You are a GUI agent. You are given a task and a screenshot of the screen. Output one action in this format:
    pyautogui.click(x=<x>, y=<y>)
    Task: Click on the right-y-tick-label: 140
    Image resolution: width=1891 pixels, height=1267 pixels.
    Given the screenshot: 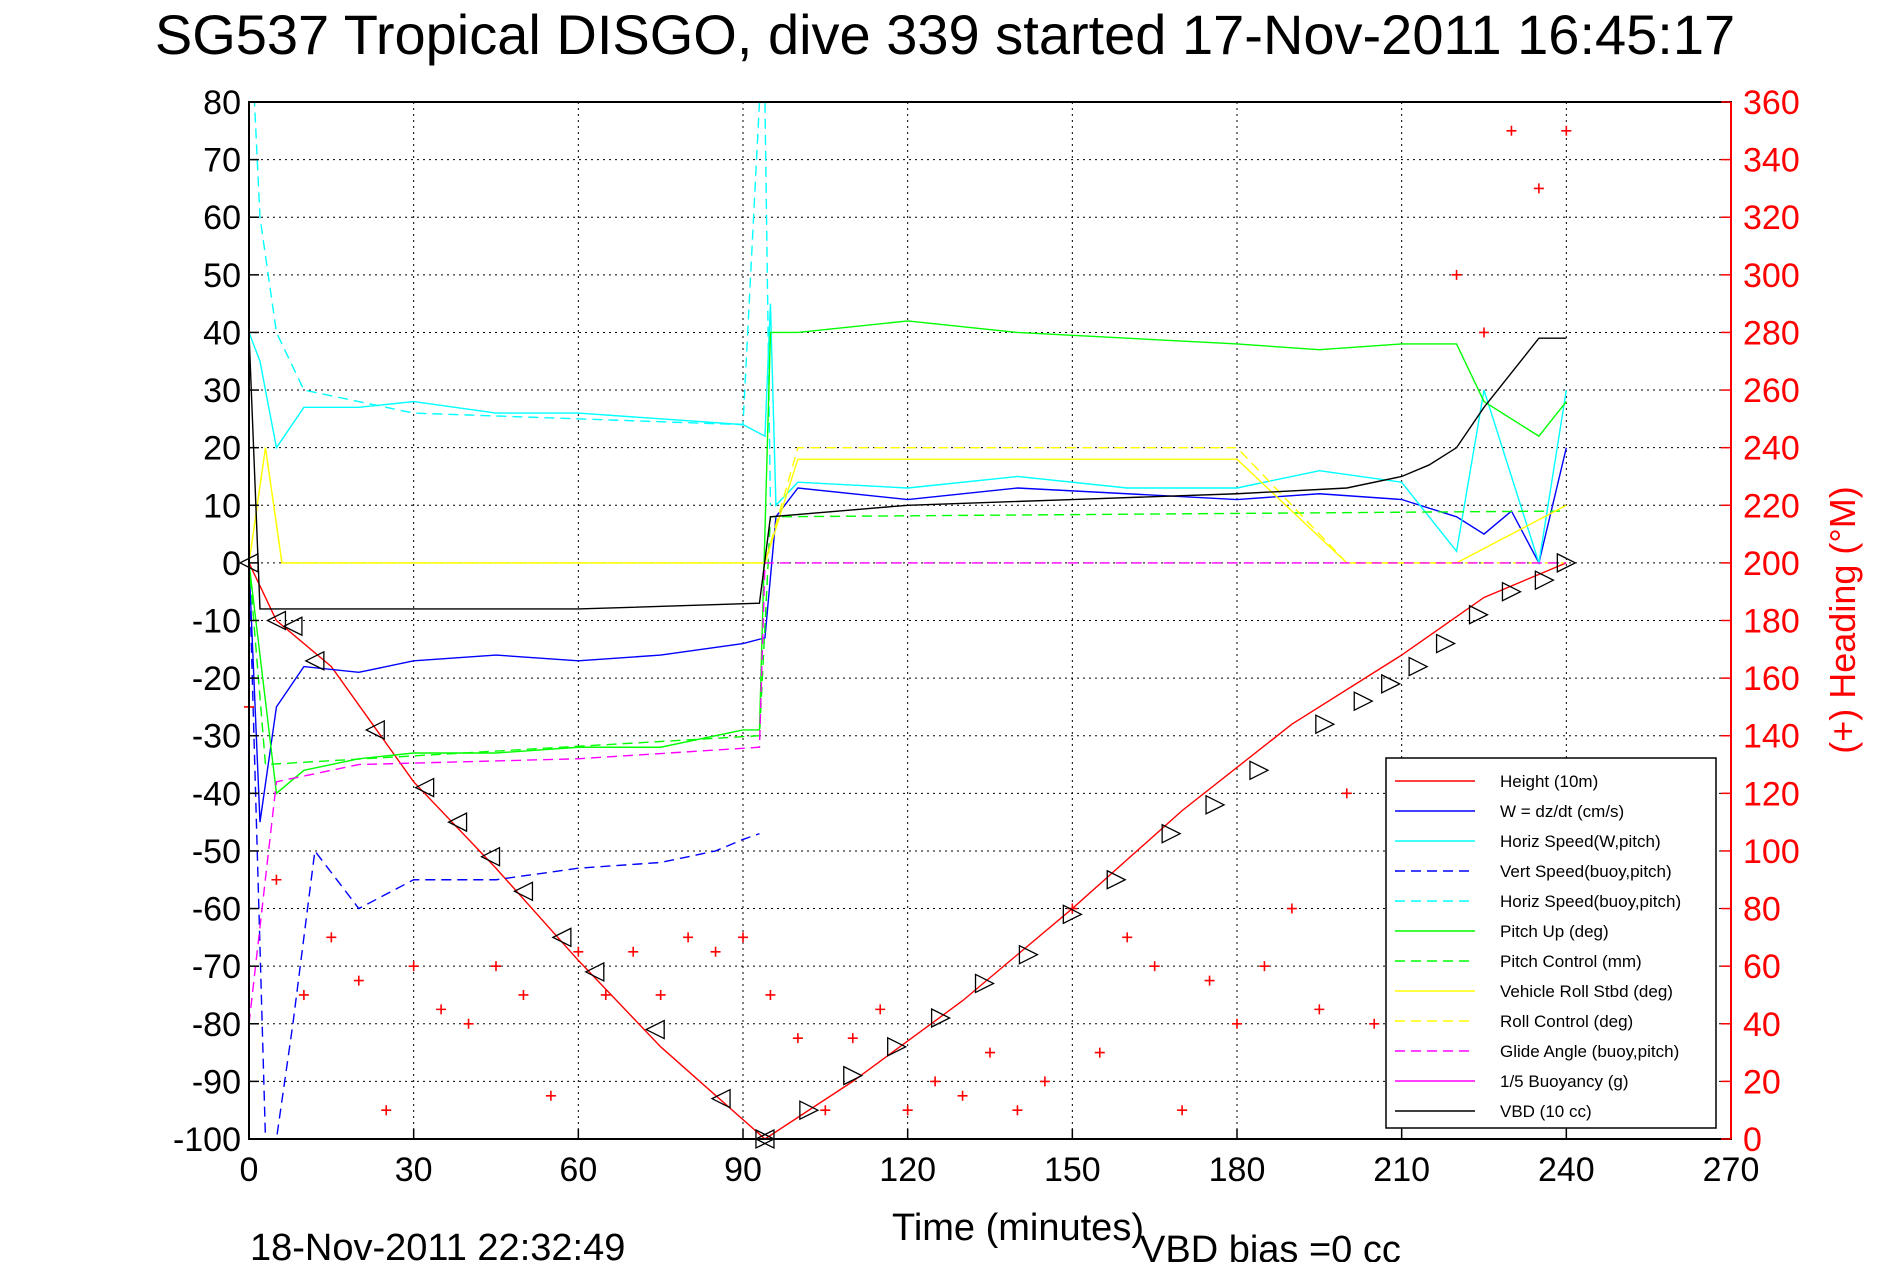 What is the action you would take?
    pyautogui.click(x=1771, y=737)
    